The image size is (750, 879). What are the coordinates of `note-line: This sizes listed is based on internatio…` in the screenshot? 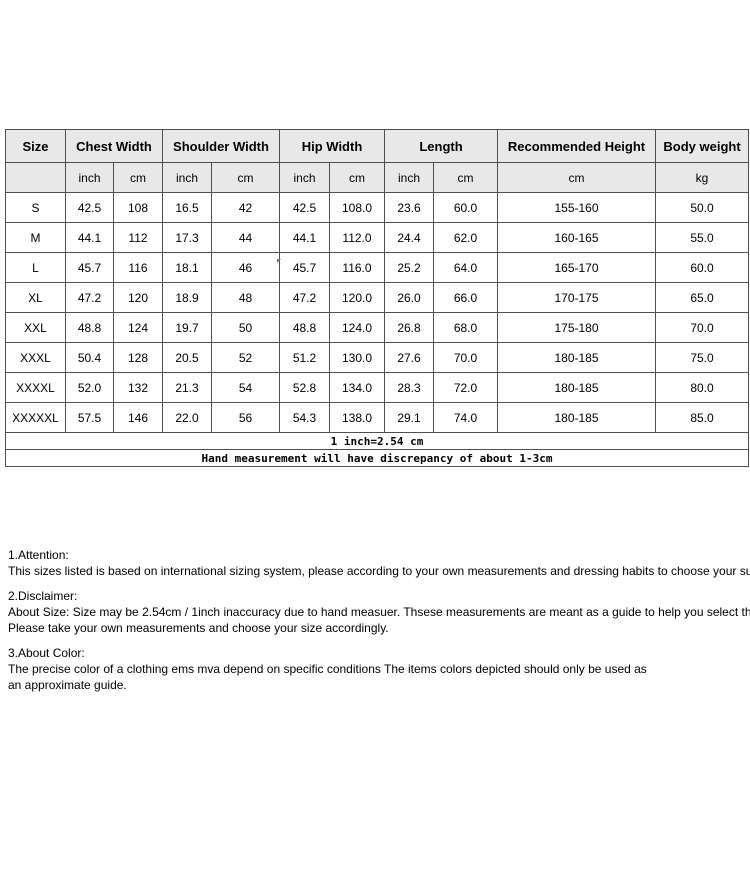 It's located at (379, 571).